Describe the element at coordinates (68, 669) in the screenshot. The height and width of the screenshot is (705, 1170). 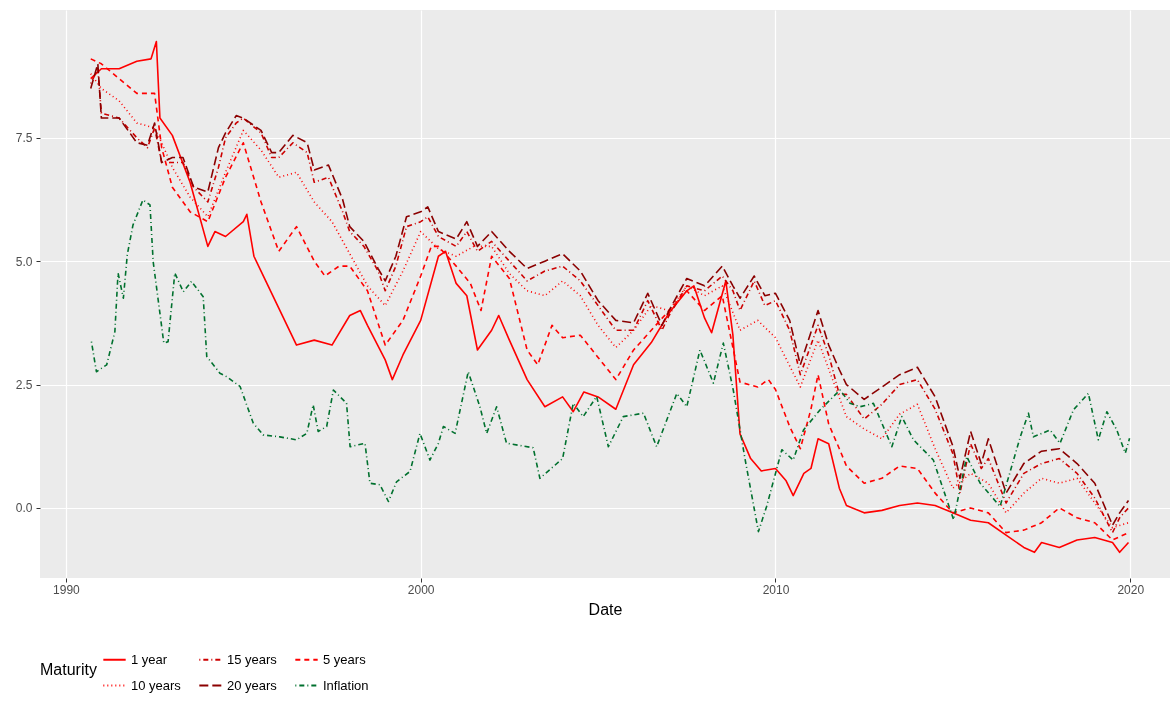
I see `legend-title: Maturity` at that location.